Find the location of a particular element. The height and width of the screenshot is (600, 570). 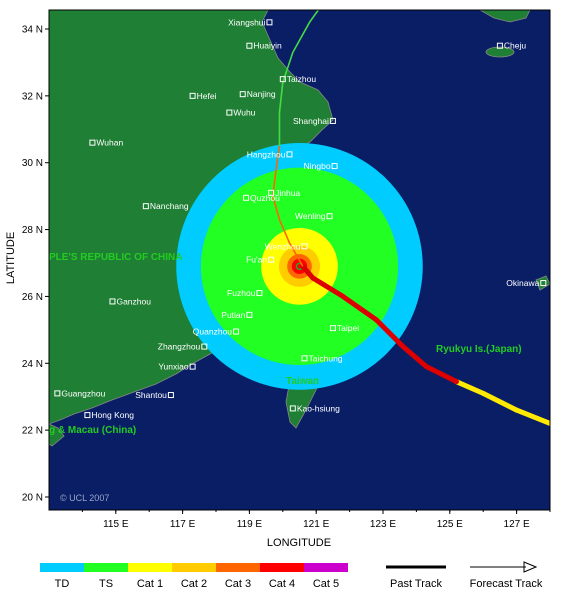

legend-label: Cat 4 is located at coordinates (282, 584).